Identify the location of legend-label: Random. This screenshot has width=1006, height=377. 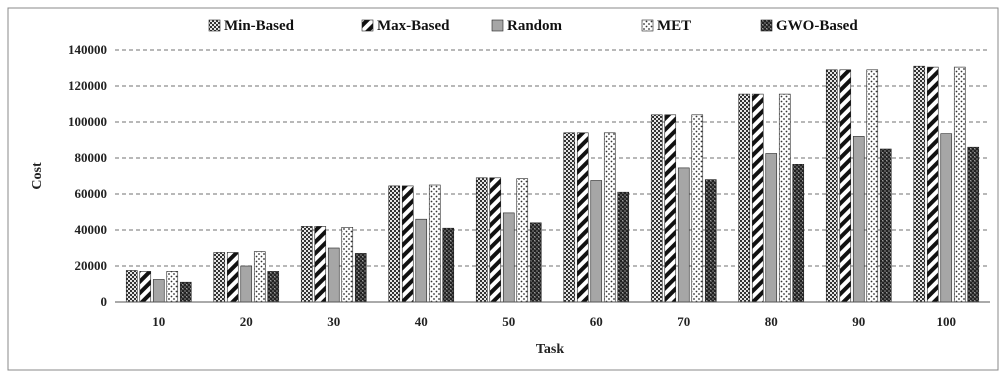
(535, 26).